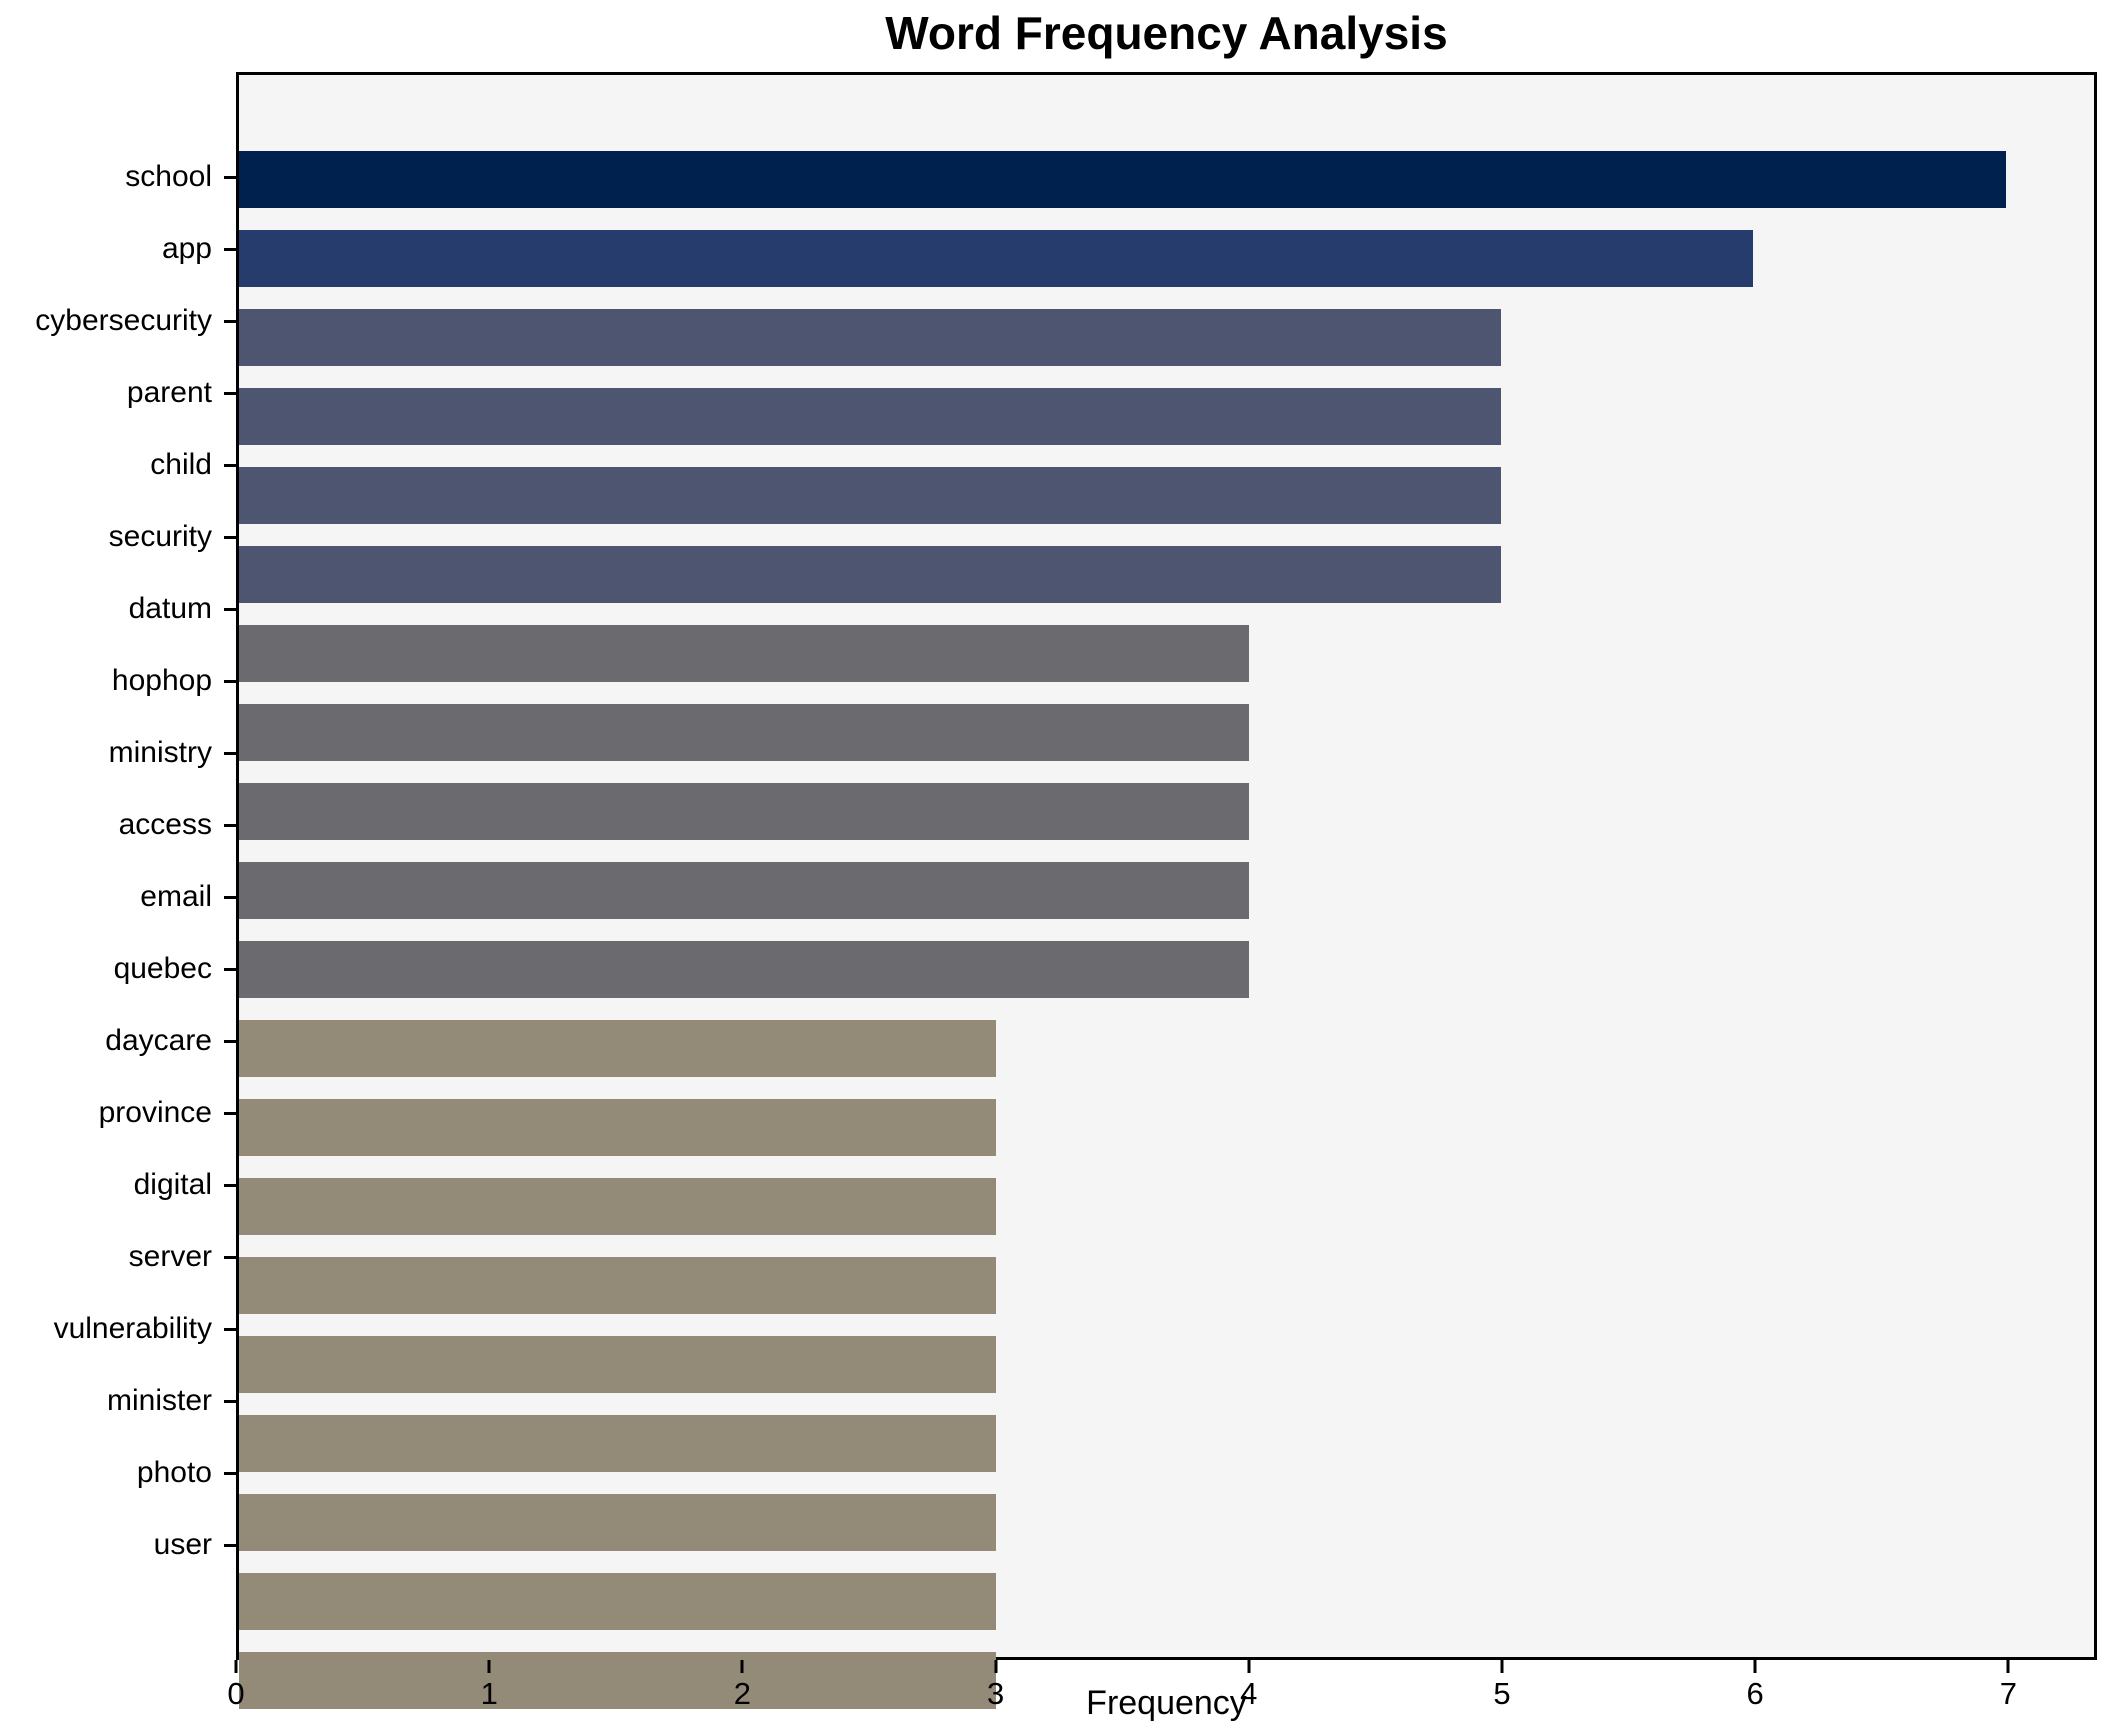 Image resolution: width=2115 pixels, height=1722 pixels. Describe the element at coordinates (118, 1545) in the screenshot. I see `y-row: user` at that location.